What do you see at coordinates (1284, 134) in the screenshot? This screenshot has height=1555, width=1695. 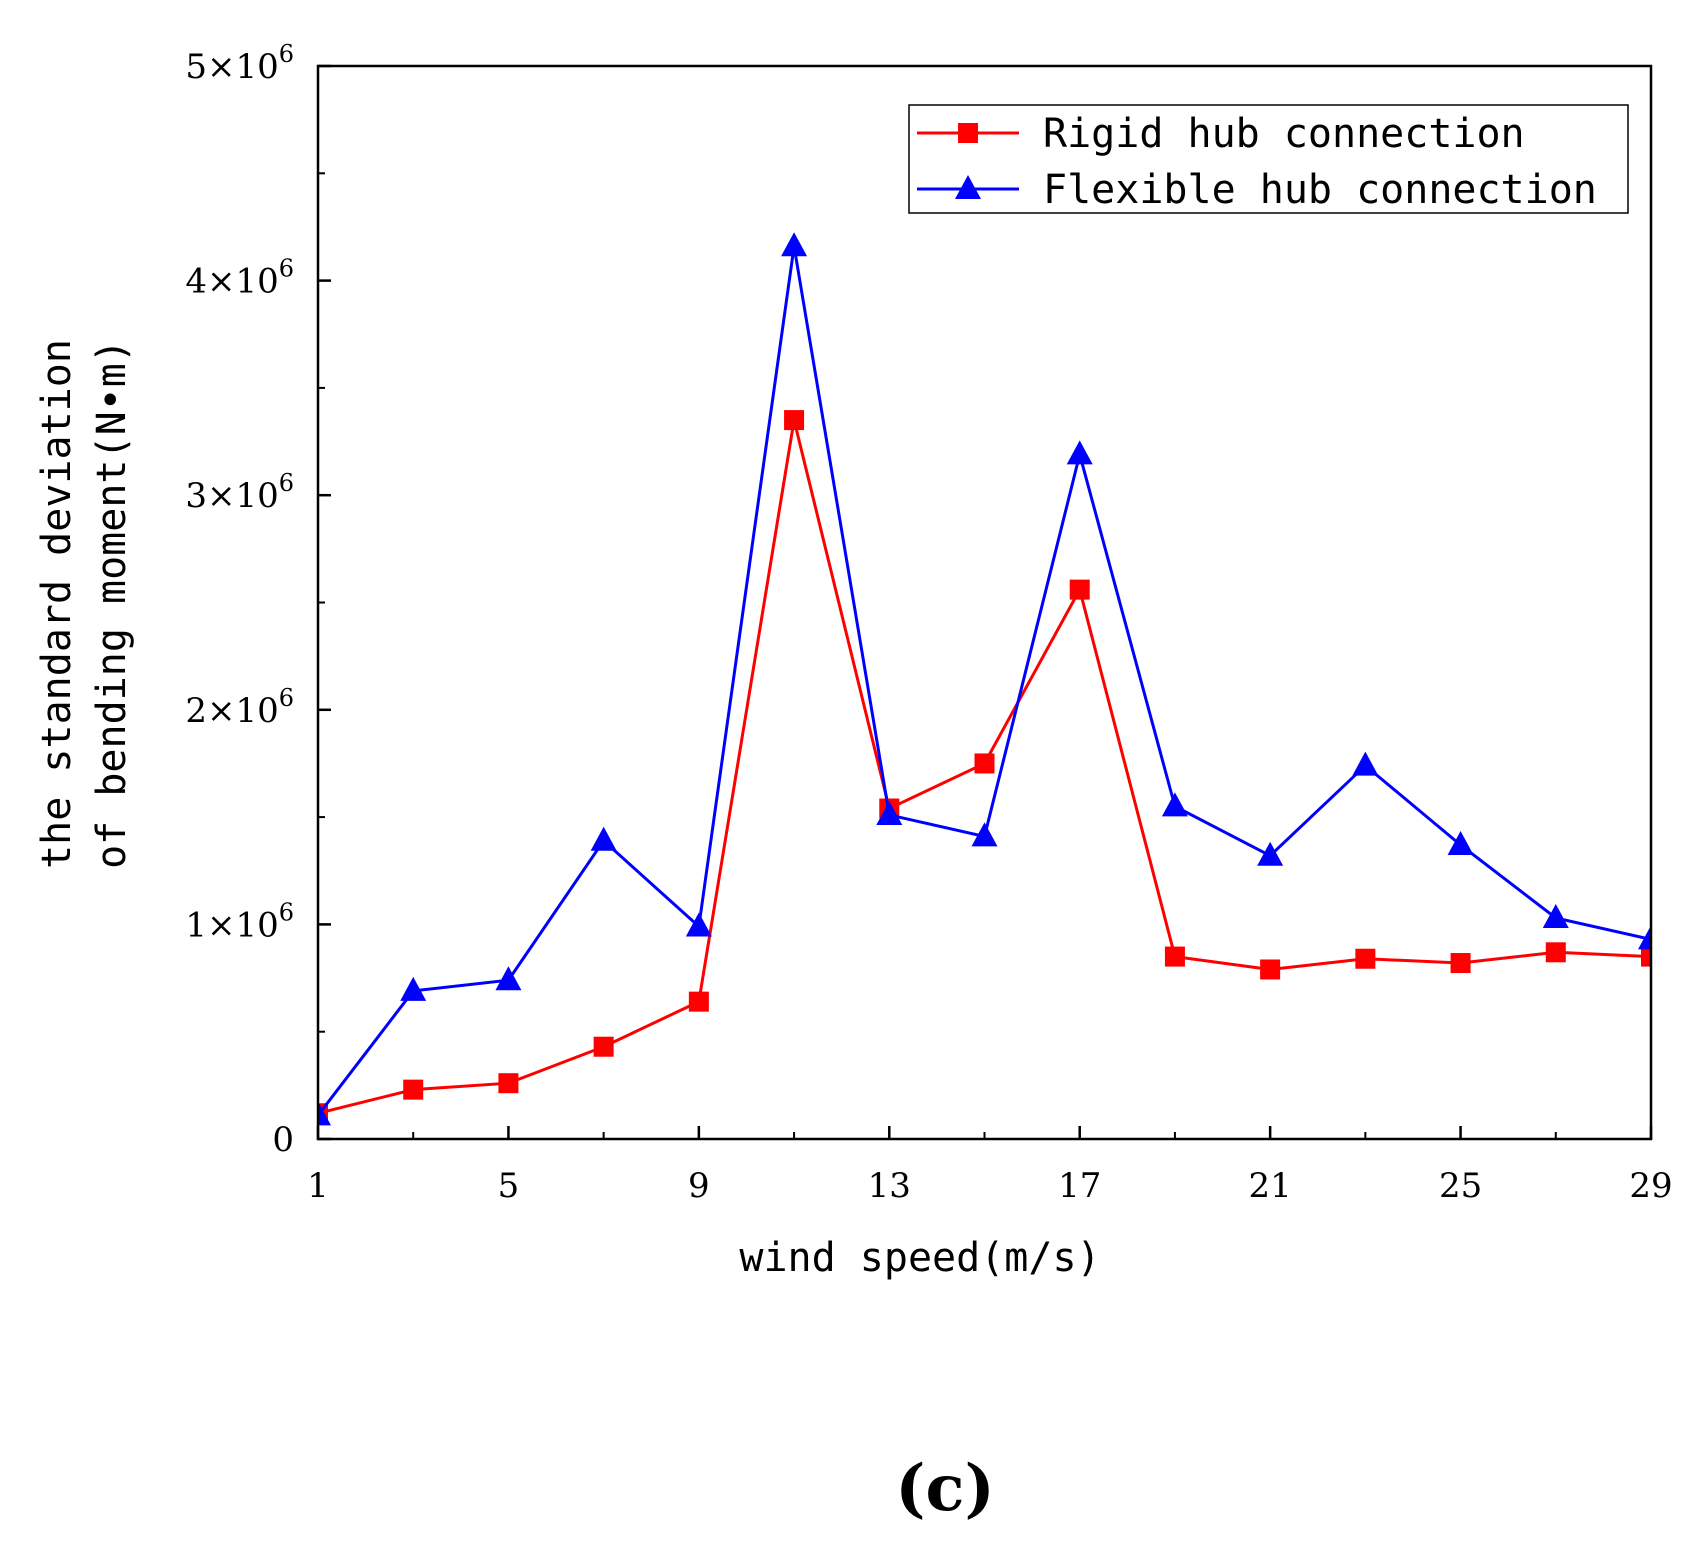 I see `legend-label: Rigid hub connection` at bounding box center [1284, 134].